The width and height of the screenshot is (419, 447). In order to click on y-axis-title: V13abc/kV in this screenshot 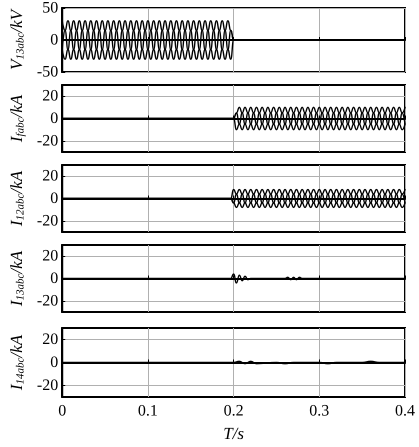, I will do `click(16, 38)`.